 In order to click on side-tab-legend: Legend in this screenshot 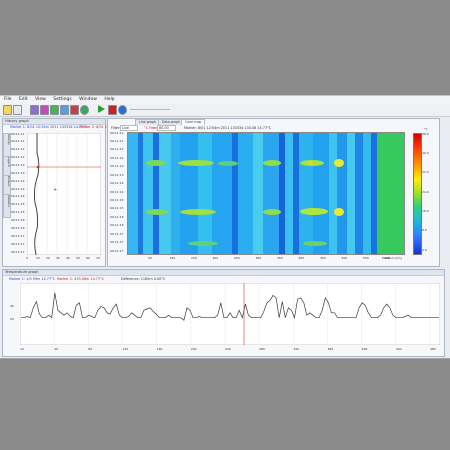, I will do `click(7, 166)`.